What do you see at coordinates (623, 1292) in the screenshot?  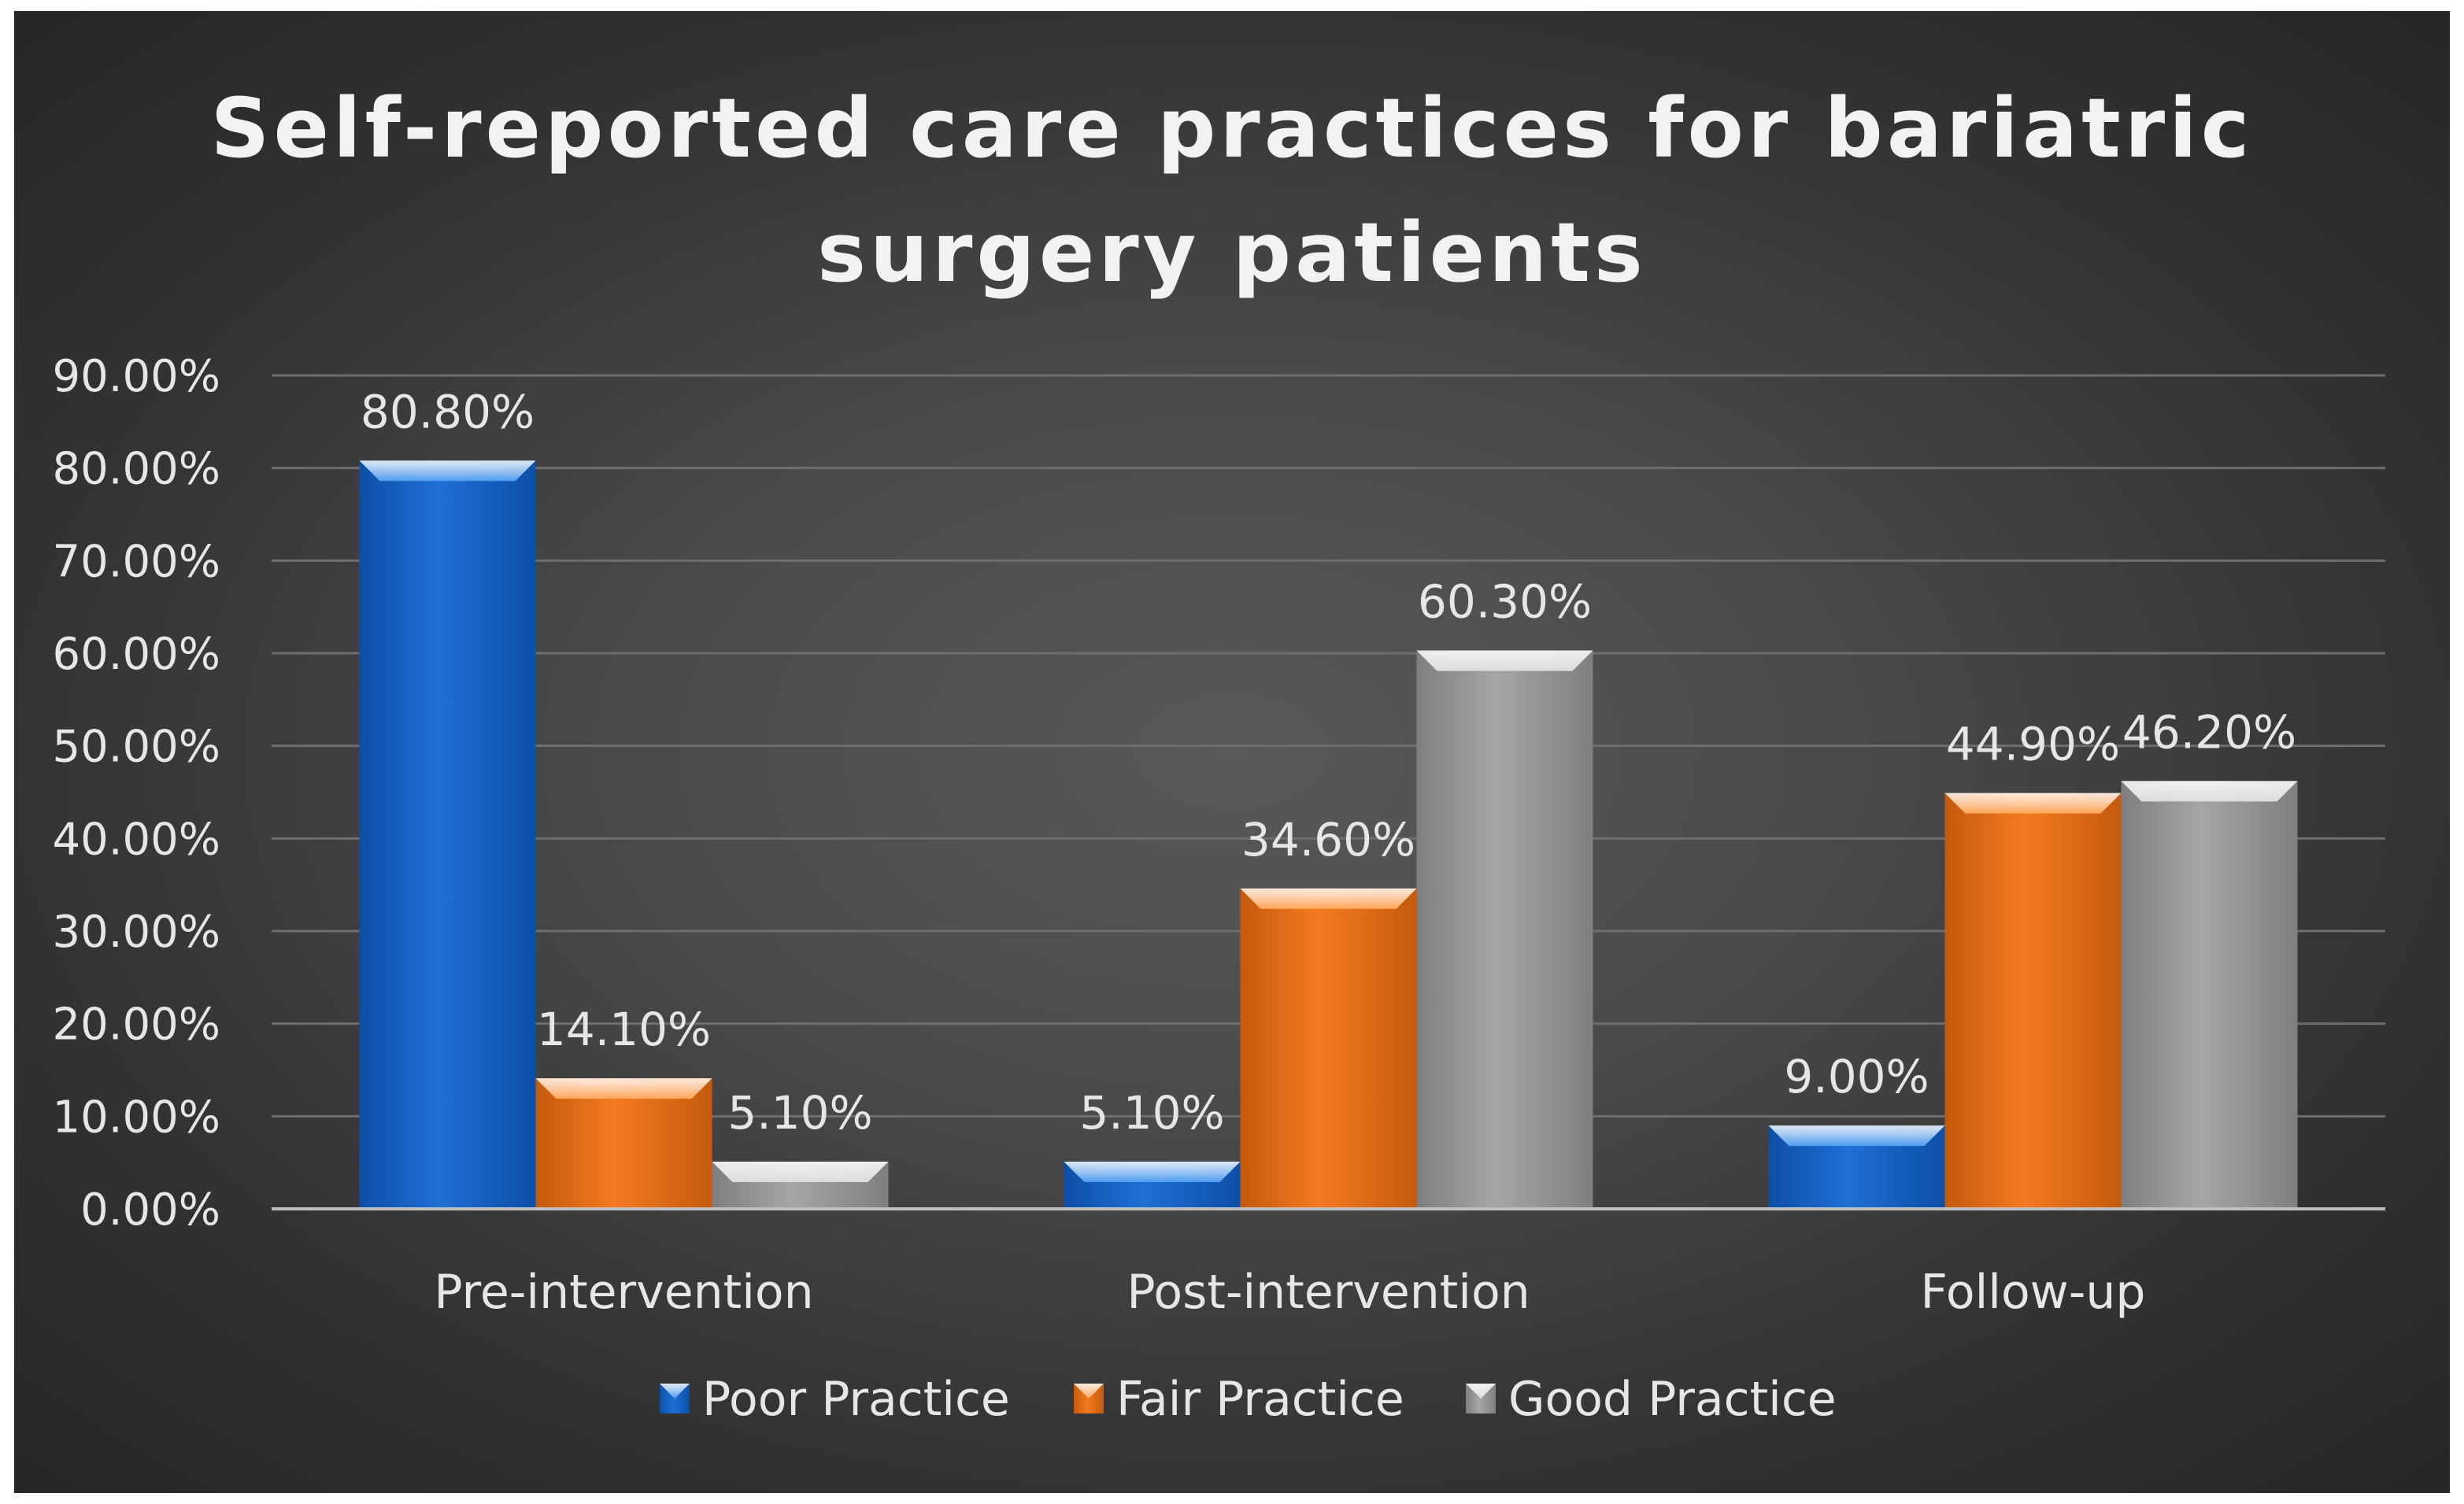 I see `category-label: Pre-intervention` at bounding box center [623, 1292].